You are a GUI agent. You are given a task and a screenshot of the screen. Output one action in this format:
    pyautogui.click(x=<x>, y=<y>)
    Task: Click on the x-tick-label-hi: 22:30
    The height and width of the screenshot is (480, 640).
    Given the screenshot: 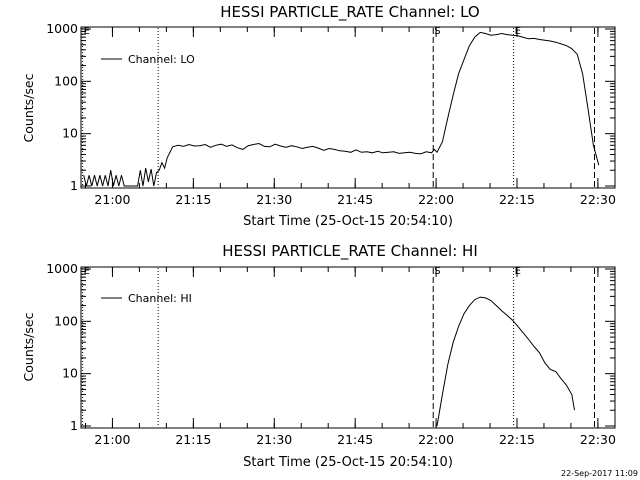 What is the action you would take?
    pyautogui.click(x=598, y=439)
    